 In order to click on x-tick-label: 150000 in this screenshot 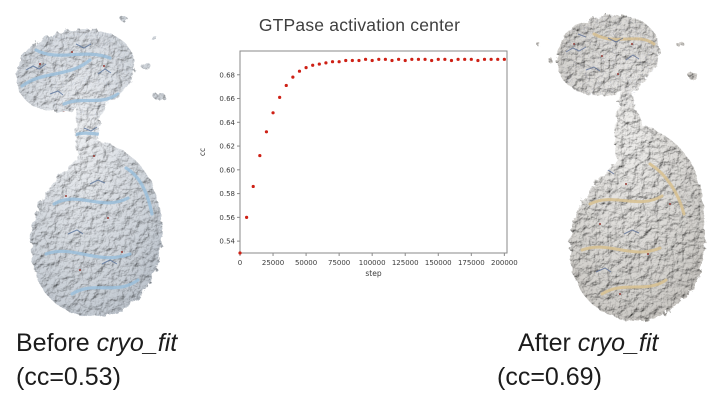, I will do `click(438, 263)`.